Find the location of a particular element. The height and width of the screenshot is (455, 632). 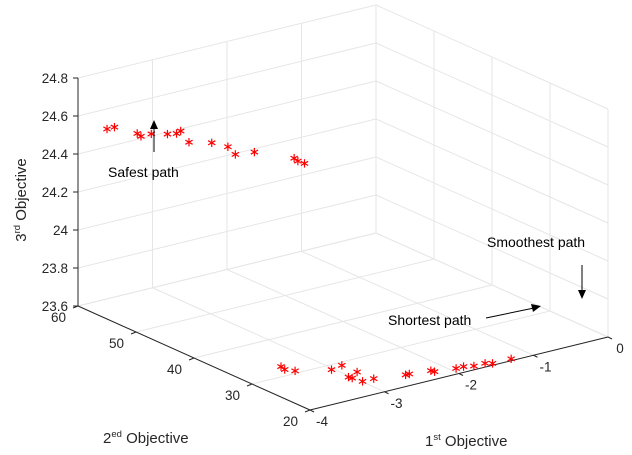

annotation-shortest: Shortest path is located at coordinates (464, 316).